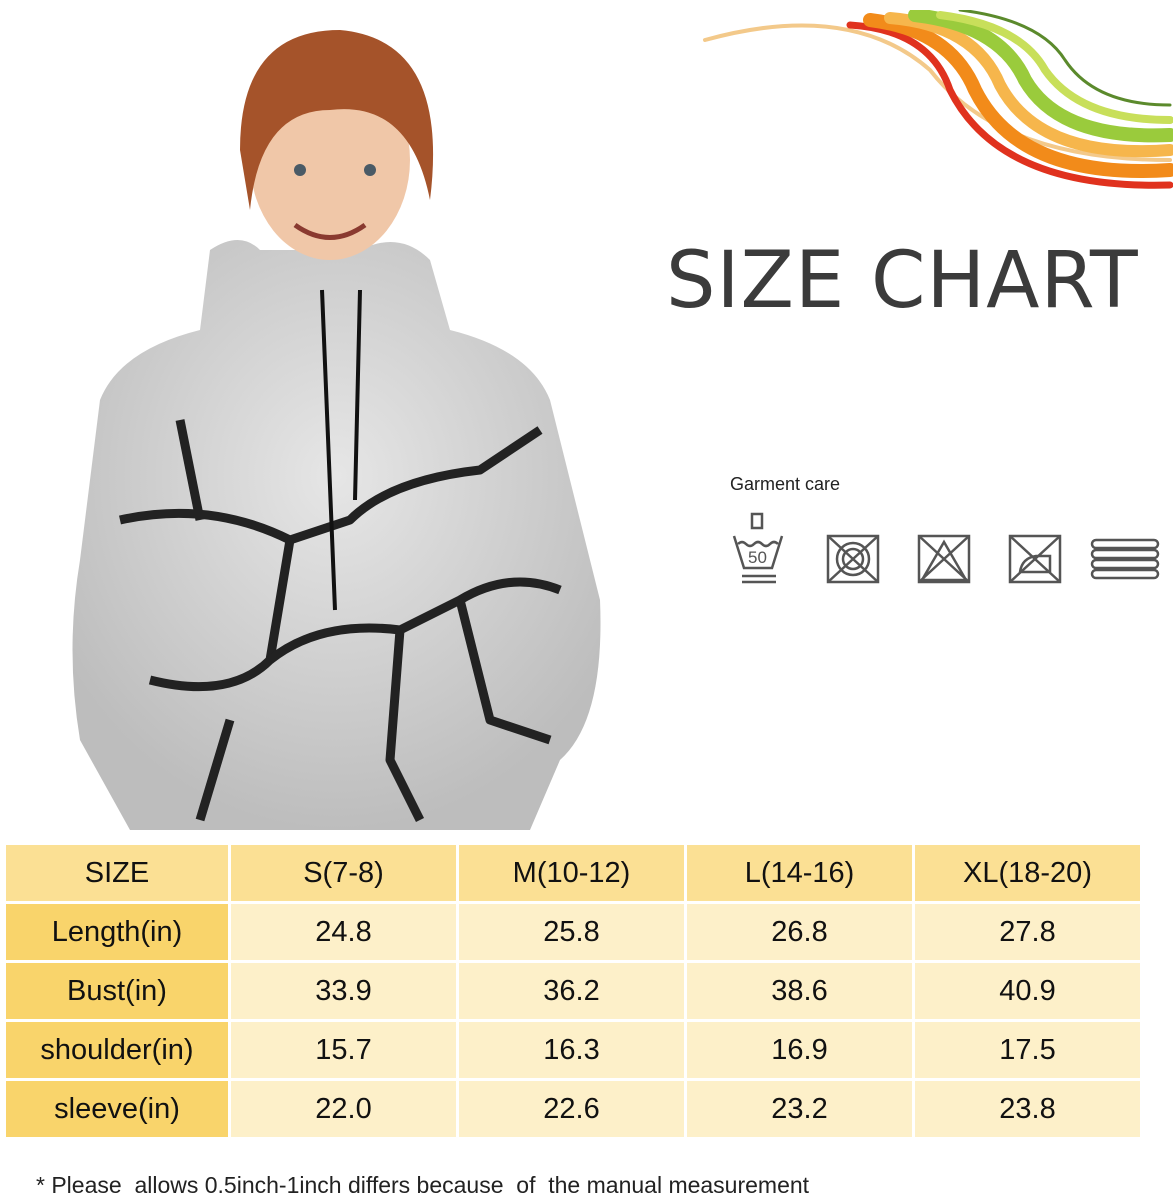 The width and height of the screenshot is (1173, 1200). Describe the element at coordinates (1027, 991) in the screenshot. I see `table-cell: 40.9` at that location.